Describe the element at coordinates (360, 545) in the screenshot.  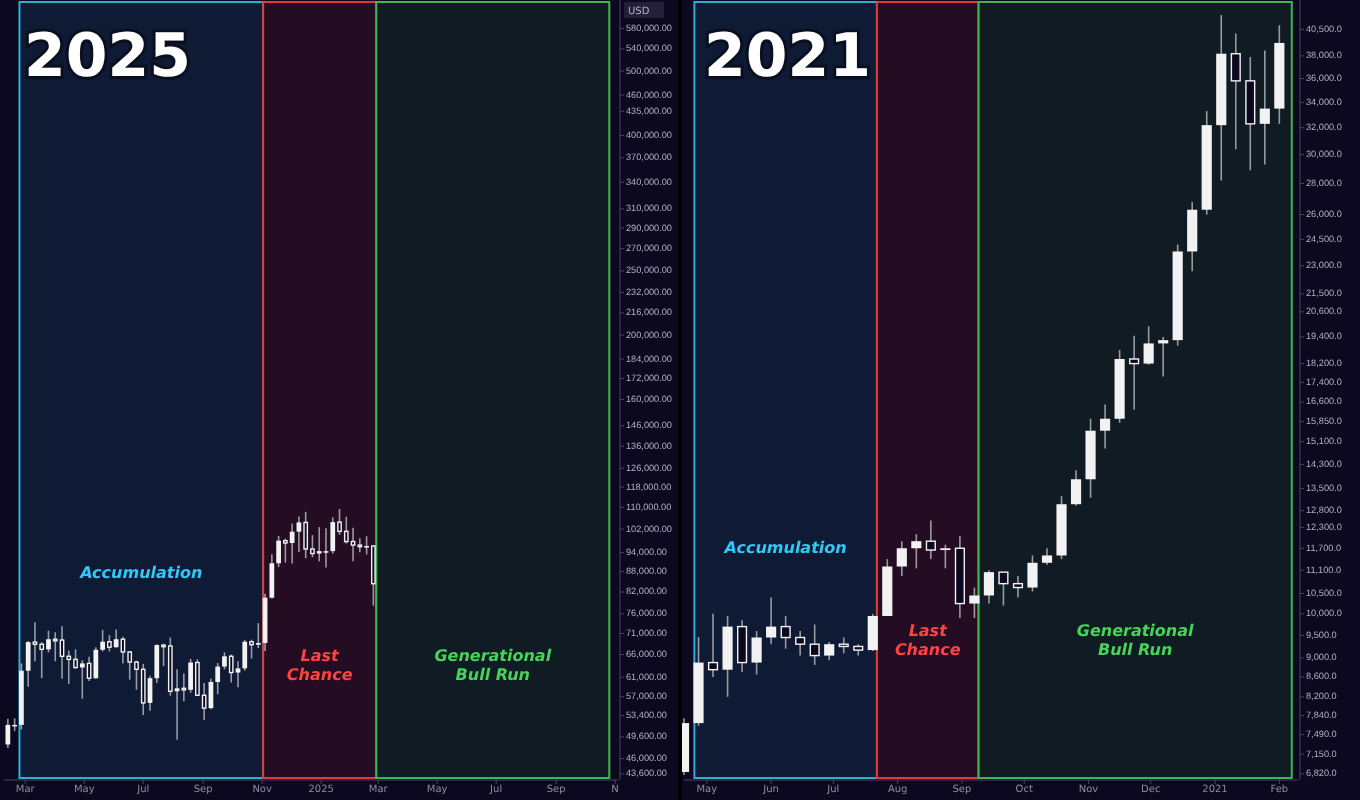
I see `candlestick` at that location.